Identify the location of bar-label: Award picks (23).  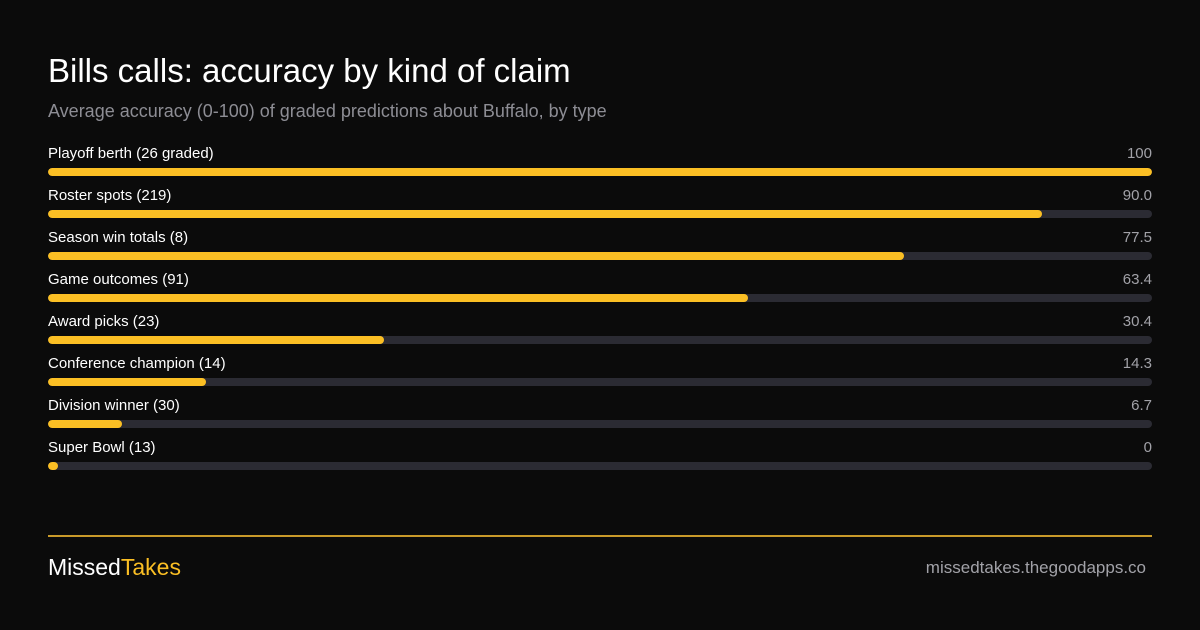
(104, 321).